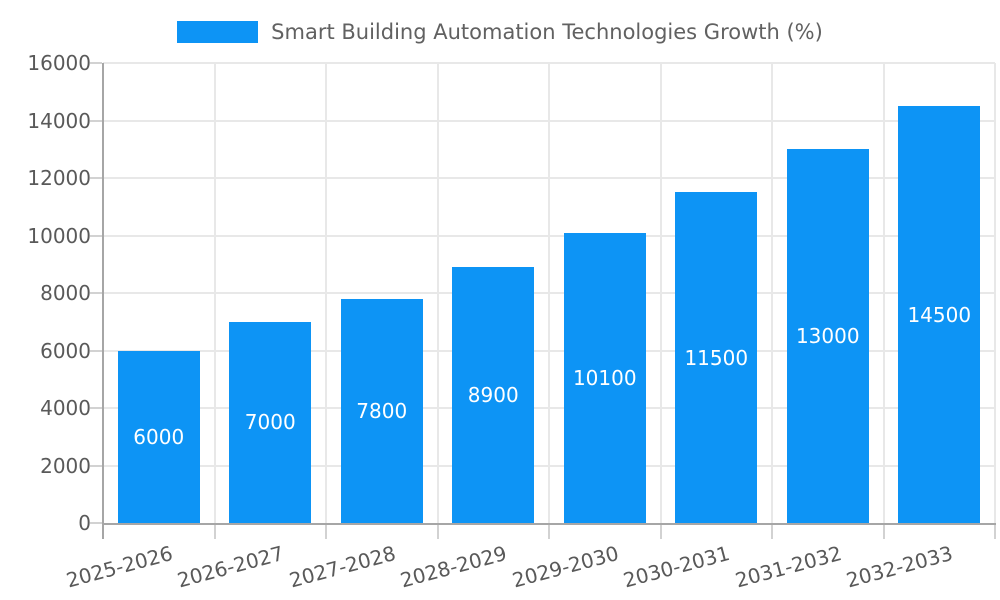 The width and height of the screenshot is (1000, 600). Describe the element at coordinates (565, 567) in the screenshot. I see `x-tick-label: 2029-2030` at that location.